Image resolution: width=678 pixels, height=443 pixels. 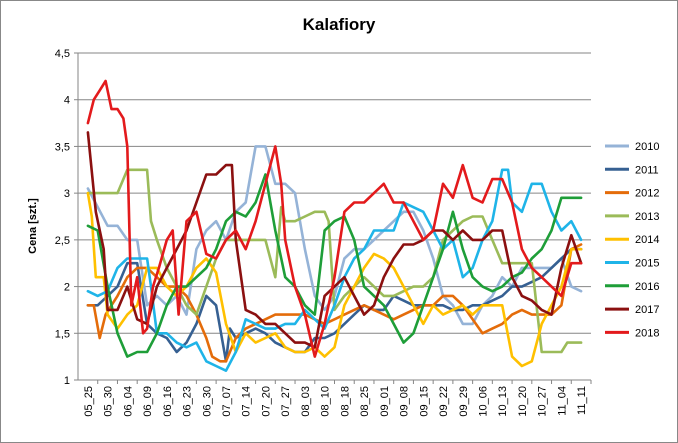 I want to click on x-tick-label: 05_25, so click(x=89, y=401).